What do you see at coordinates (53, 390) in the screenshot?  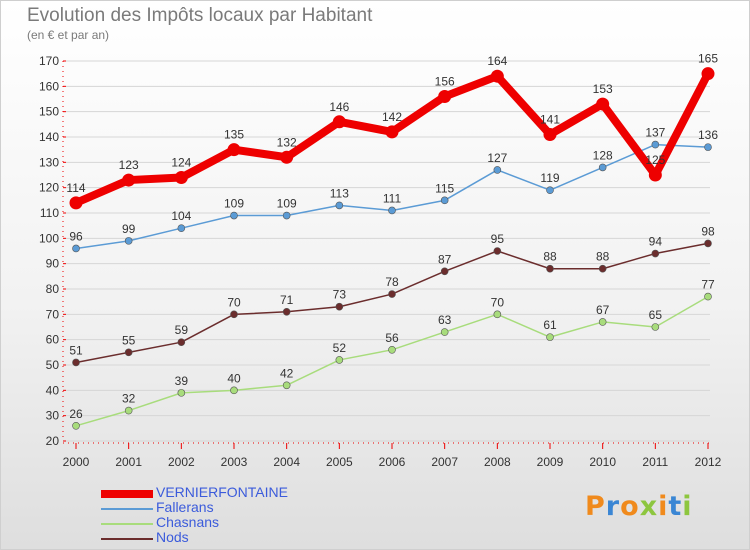 I see `ytick-label-40: 40` at bounding box center [53, 390].